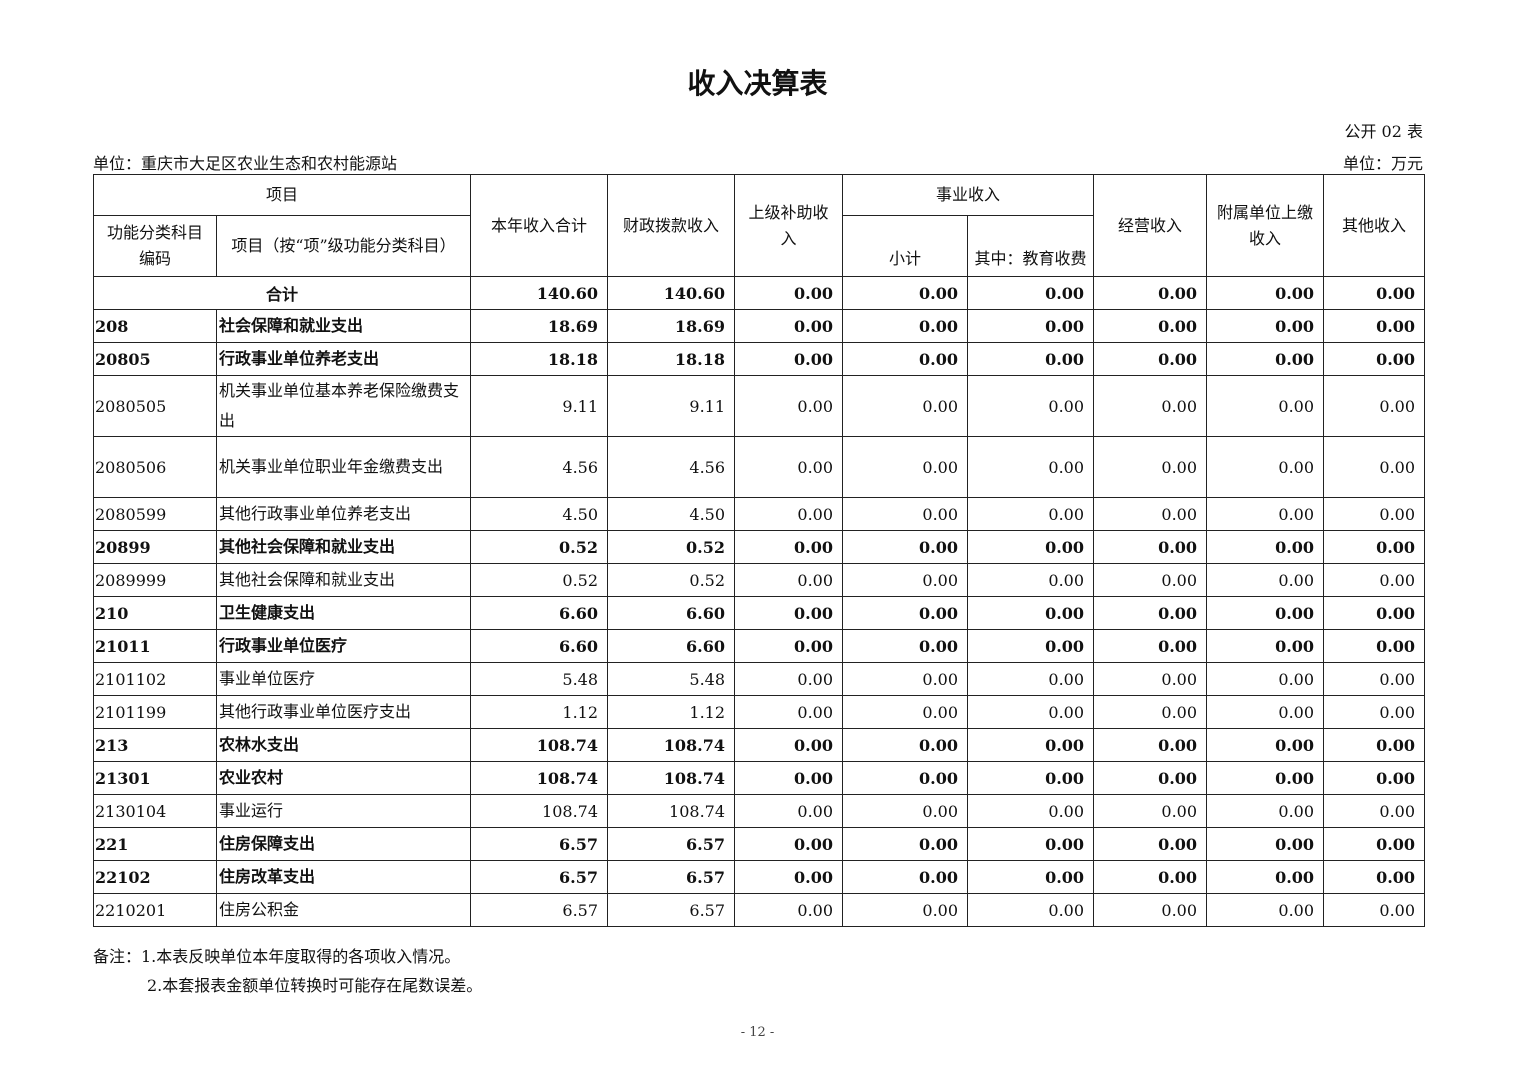 The image size is (1515, 1069). I want to click on row-name: 社会保障和就业支出, so click(343, 326).